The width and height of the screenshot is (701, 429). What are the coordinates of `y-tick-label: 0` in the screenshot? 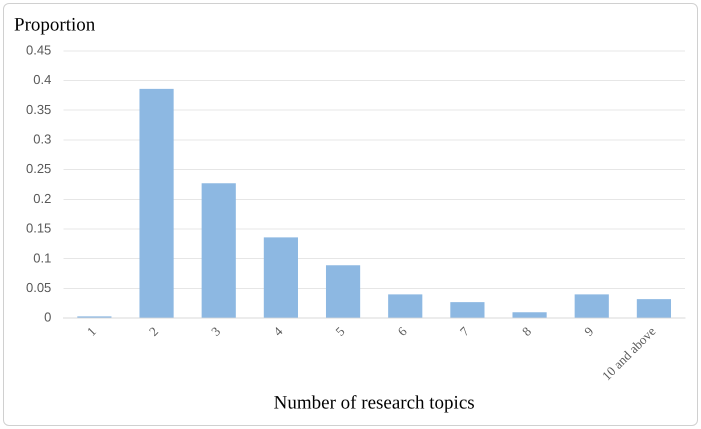 It's located at (48, 317).